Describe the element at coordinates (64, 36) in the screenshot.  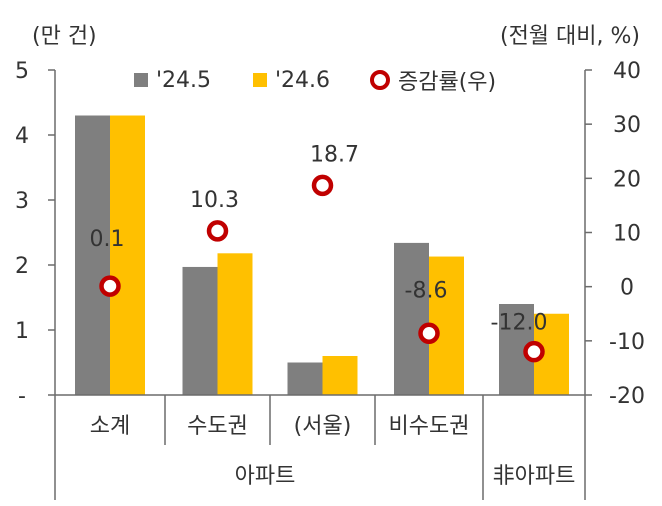
I see `left-axis-unit: (만 건)` at that location.